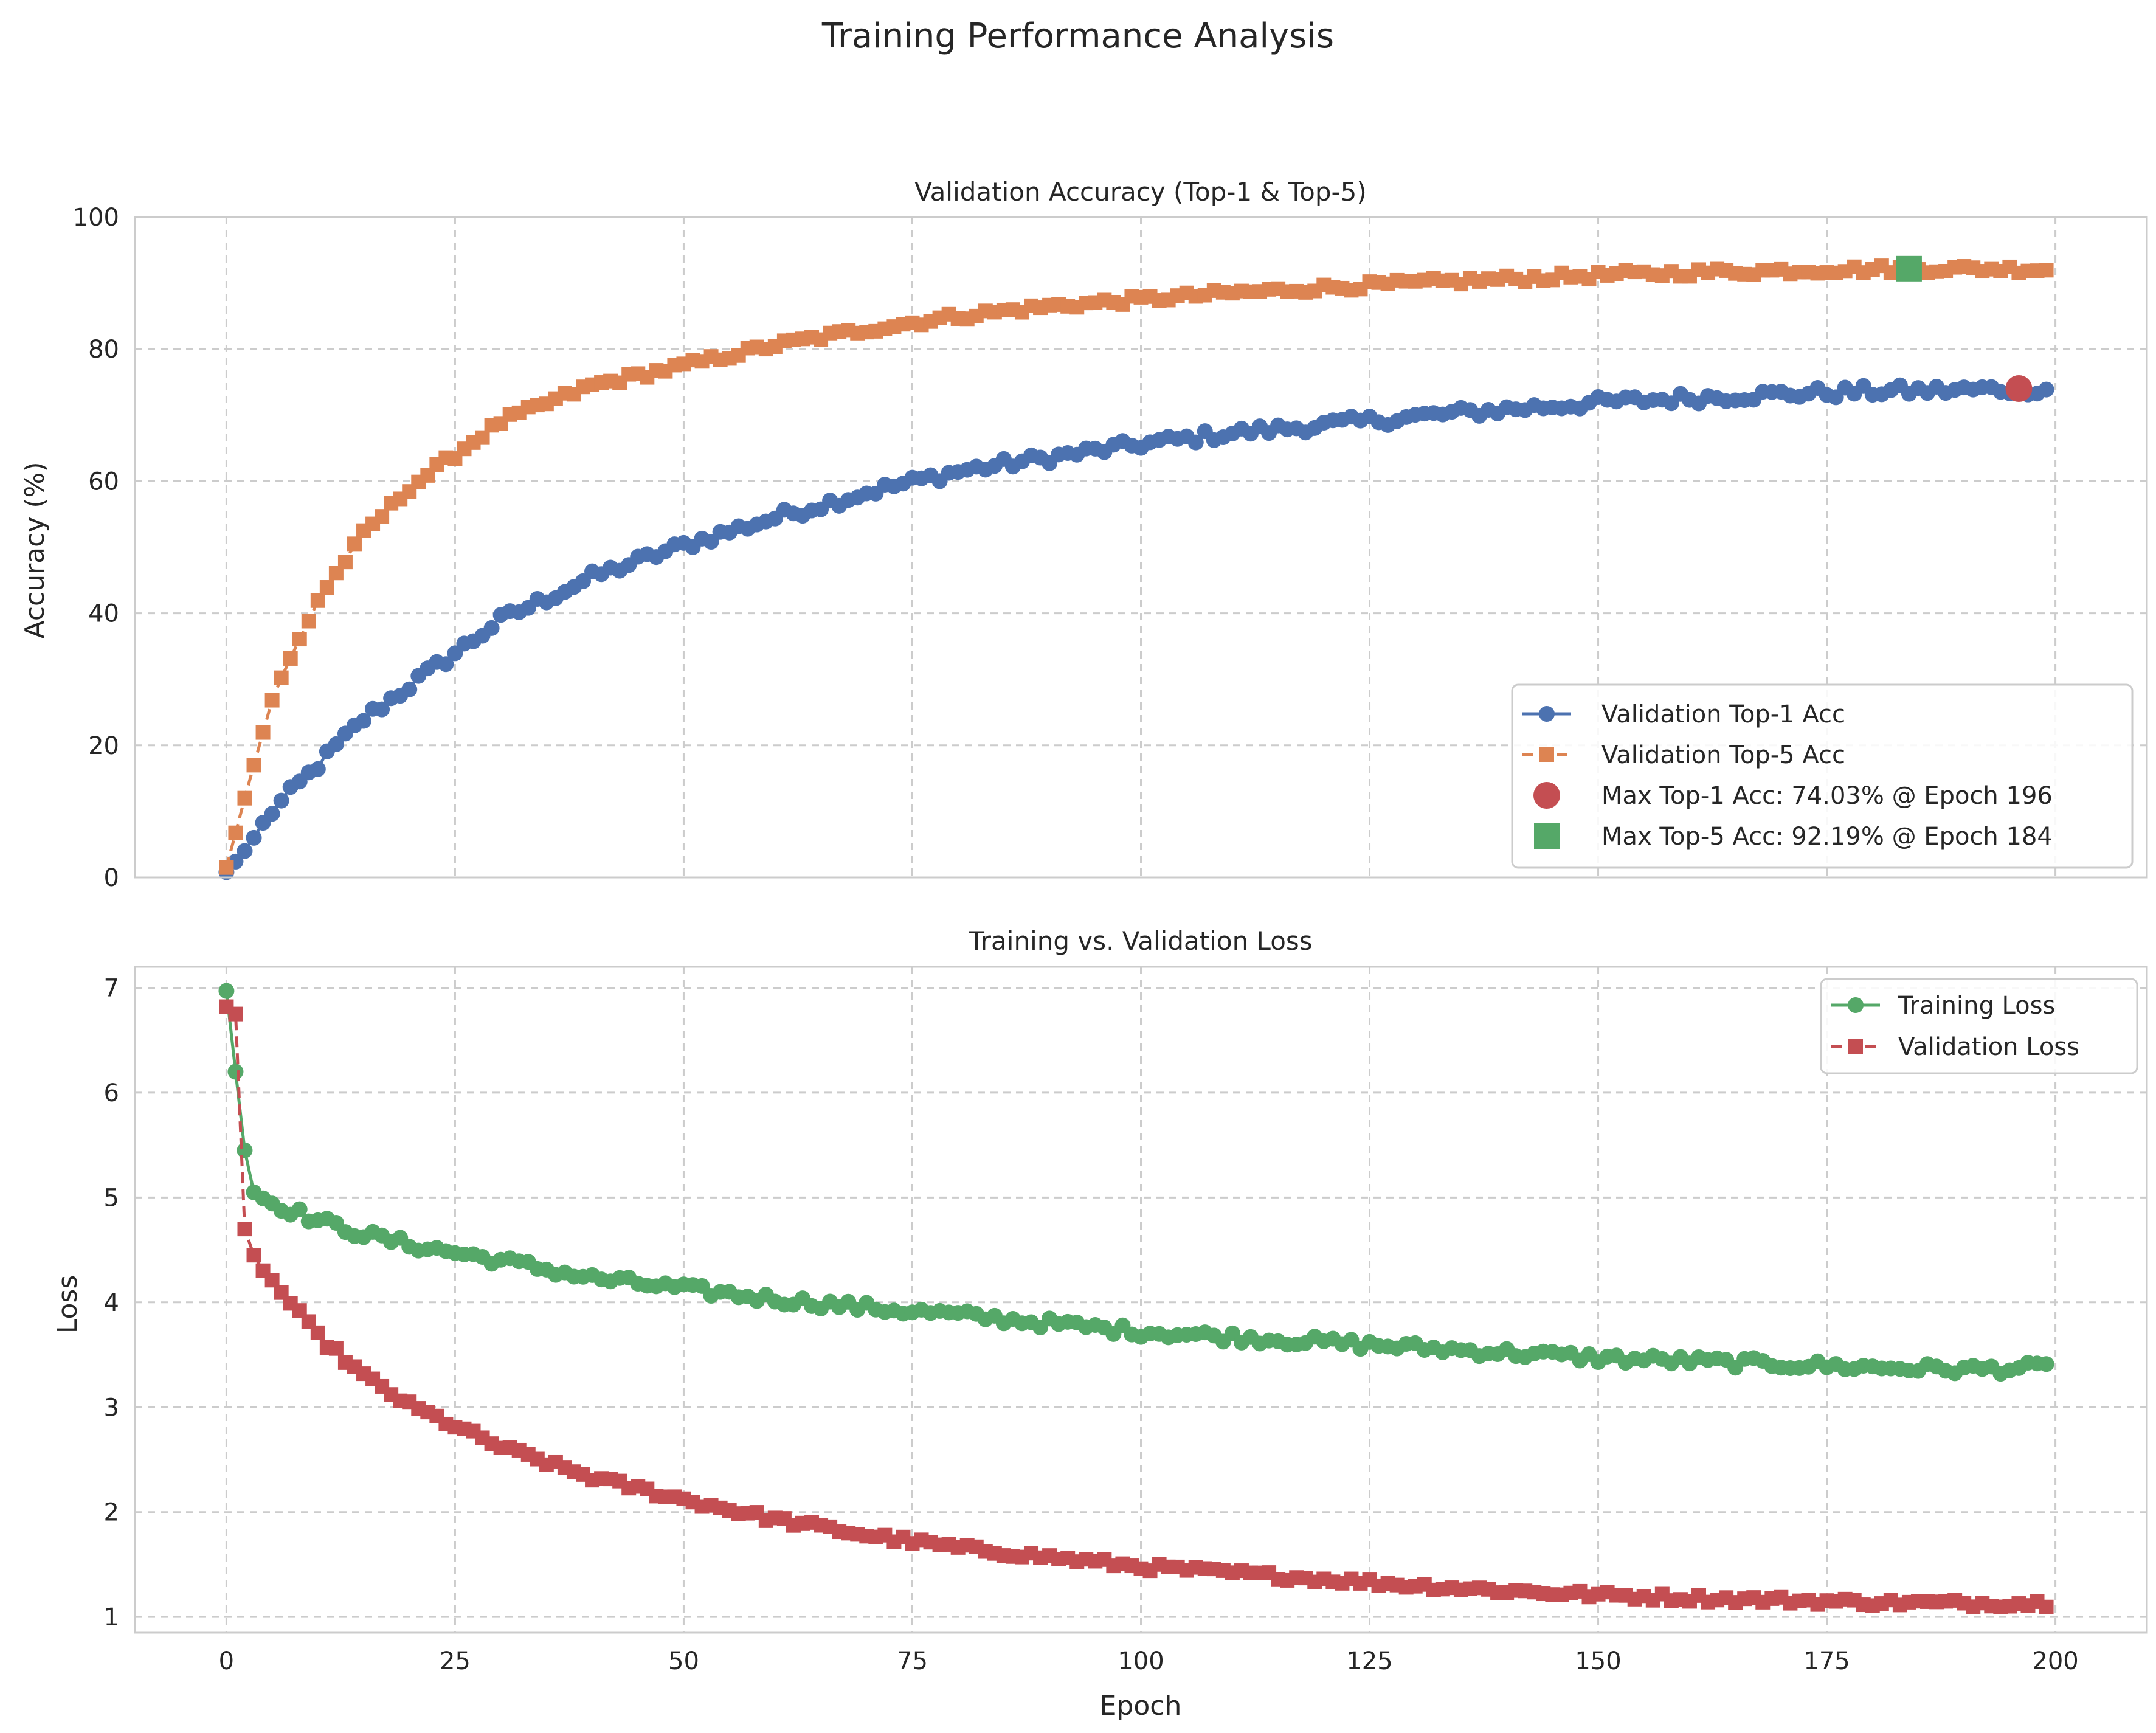 Image resolution: width=2156 pixels, height=1733 pixels. I want to click on y-tick-label: 1, so click(112, 1617).